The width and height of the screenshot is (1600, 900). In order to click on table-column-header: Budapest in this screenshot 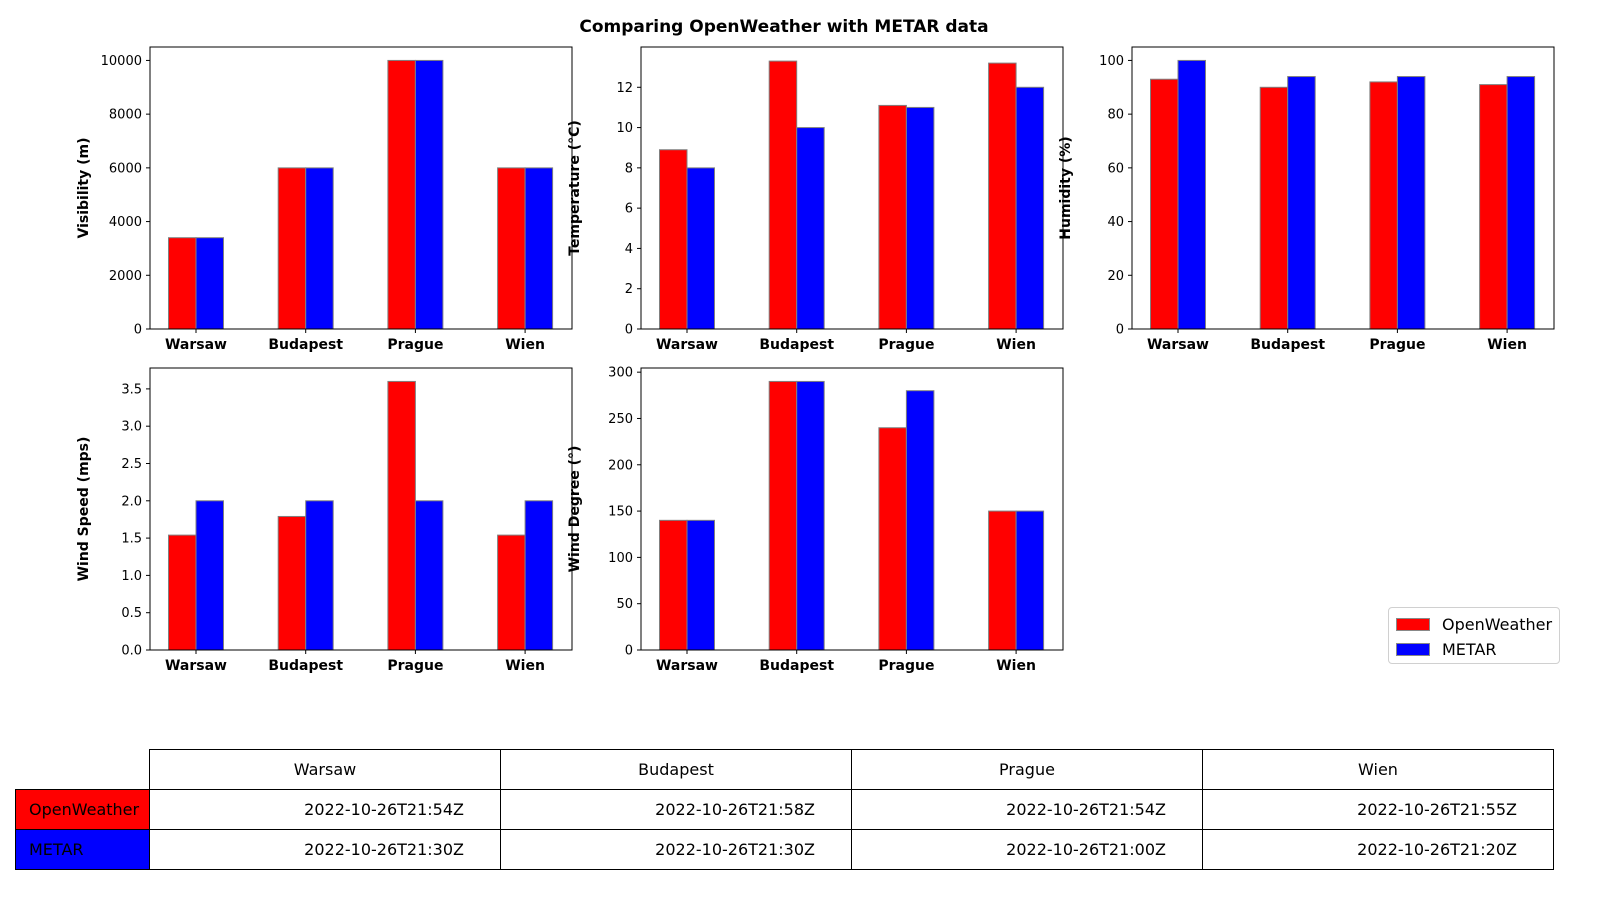, I will do `click(676, 769)`.